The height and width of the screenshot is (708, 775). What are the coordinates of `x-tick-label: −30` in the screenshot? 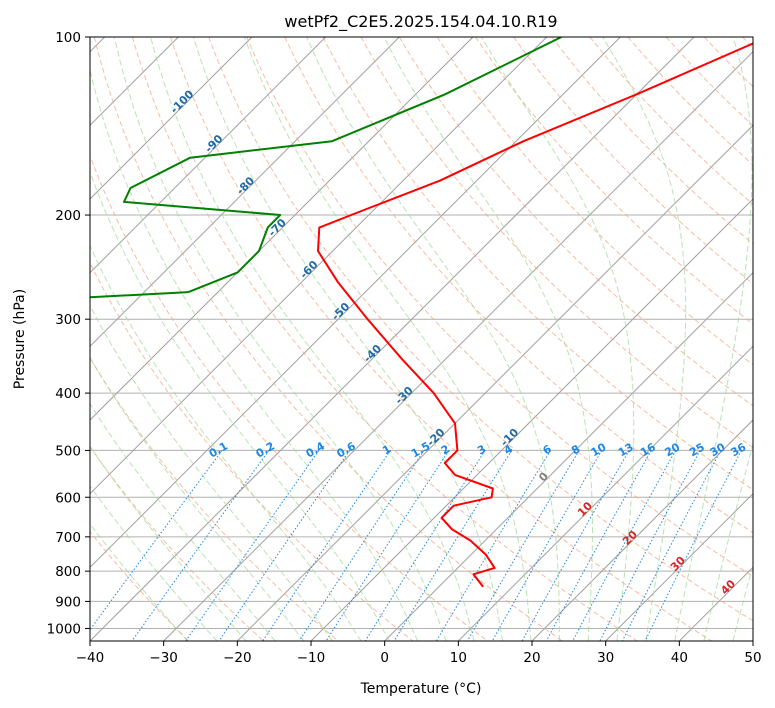 It's located at (163, 658).